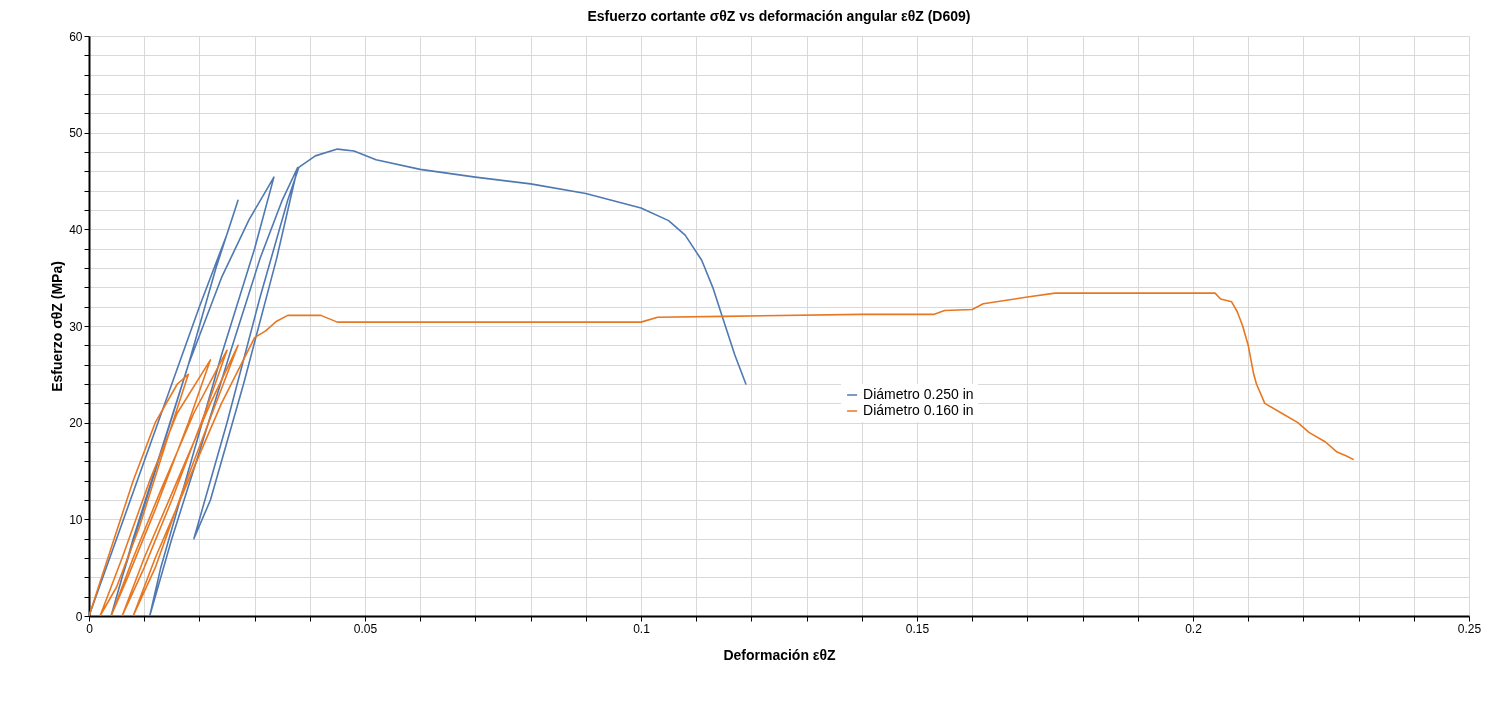 The width and height of the screenshot is (1507, 705). I want to click on x-tick-label: 0.25, so click(1469, 628).